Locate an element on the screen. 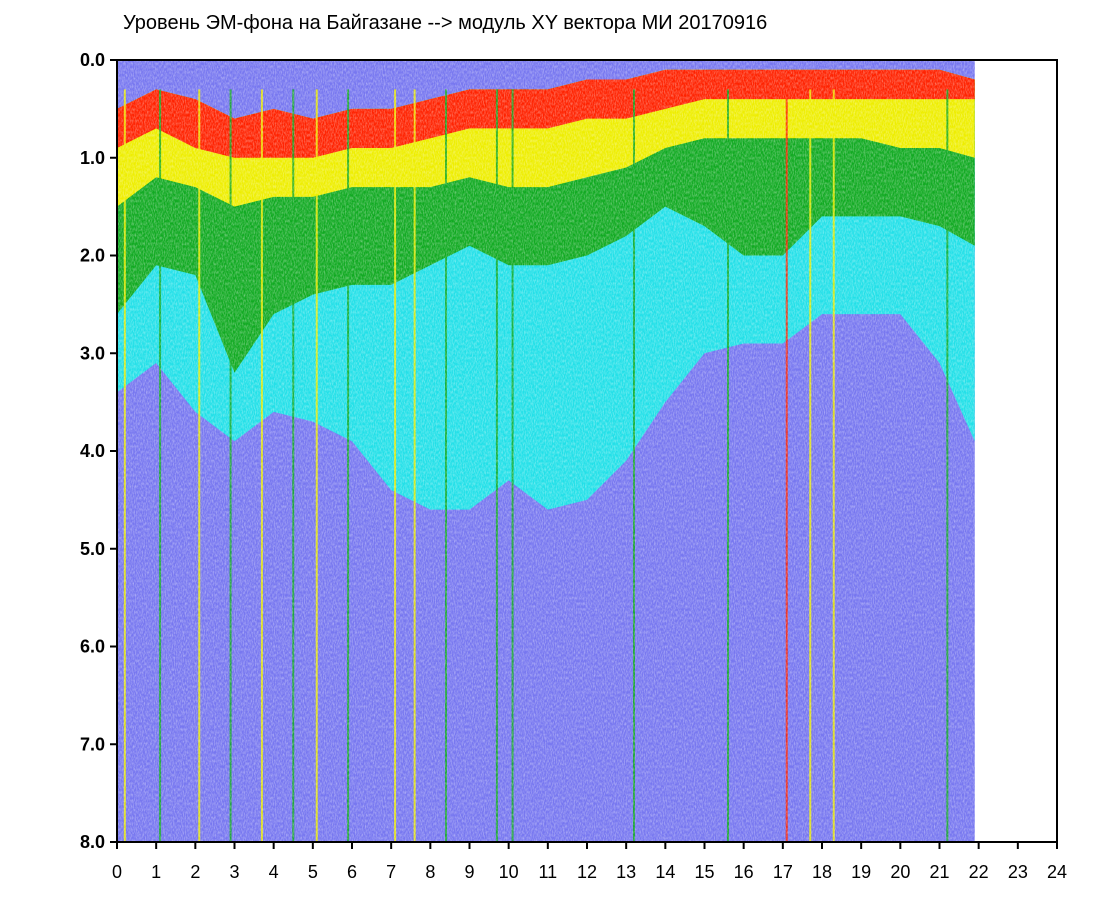 This screenshot has height=900, width=1096. x-tick-label: 4 is located at coordinates (274, 872).